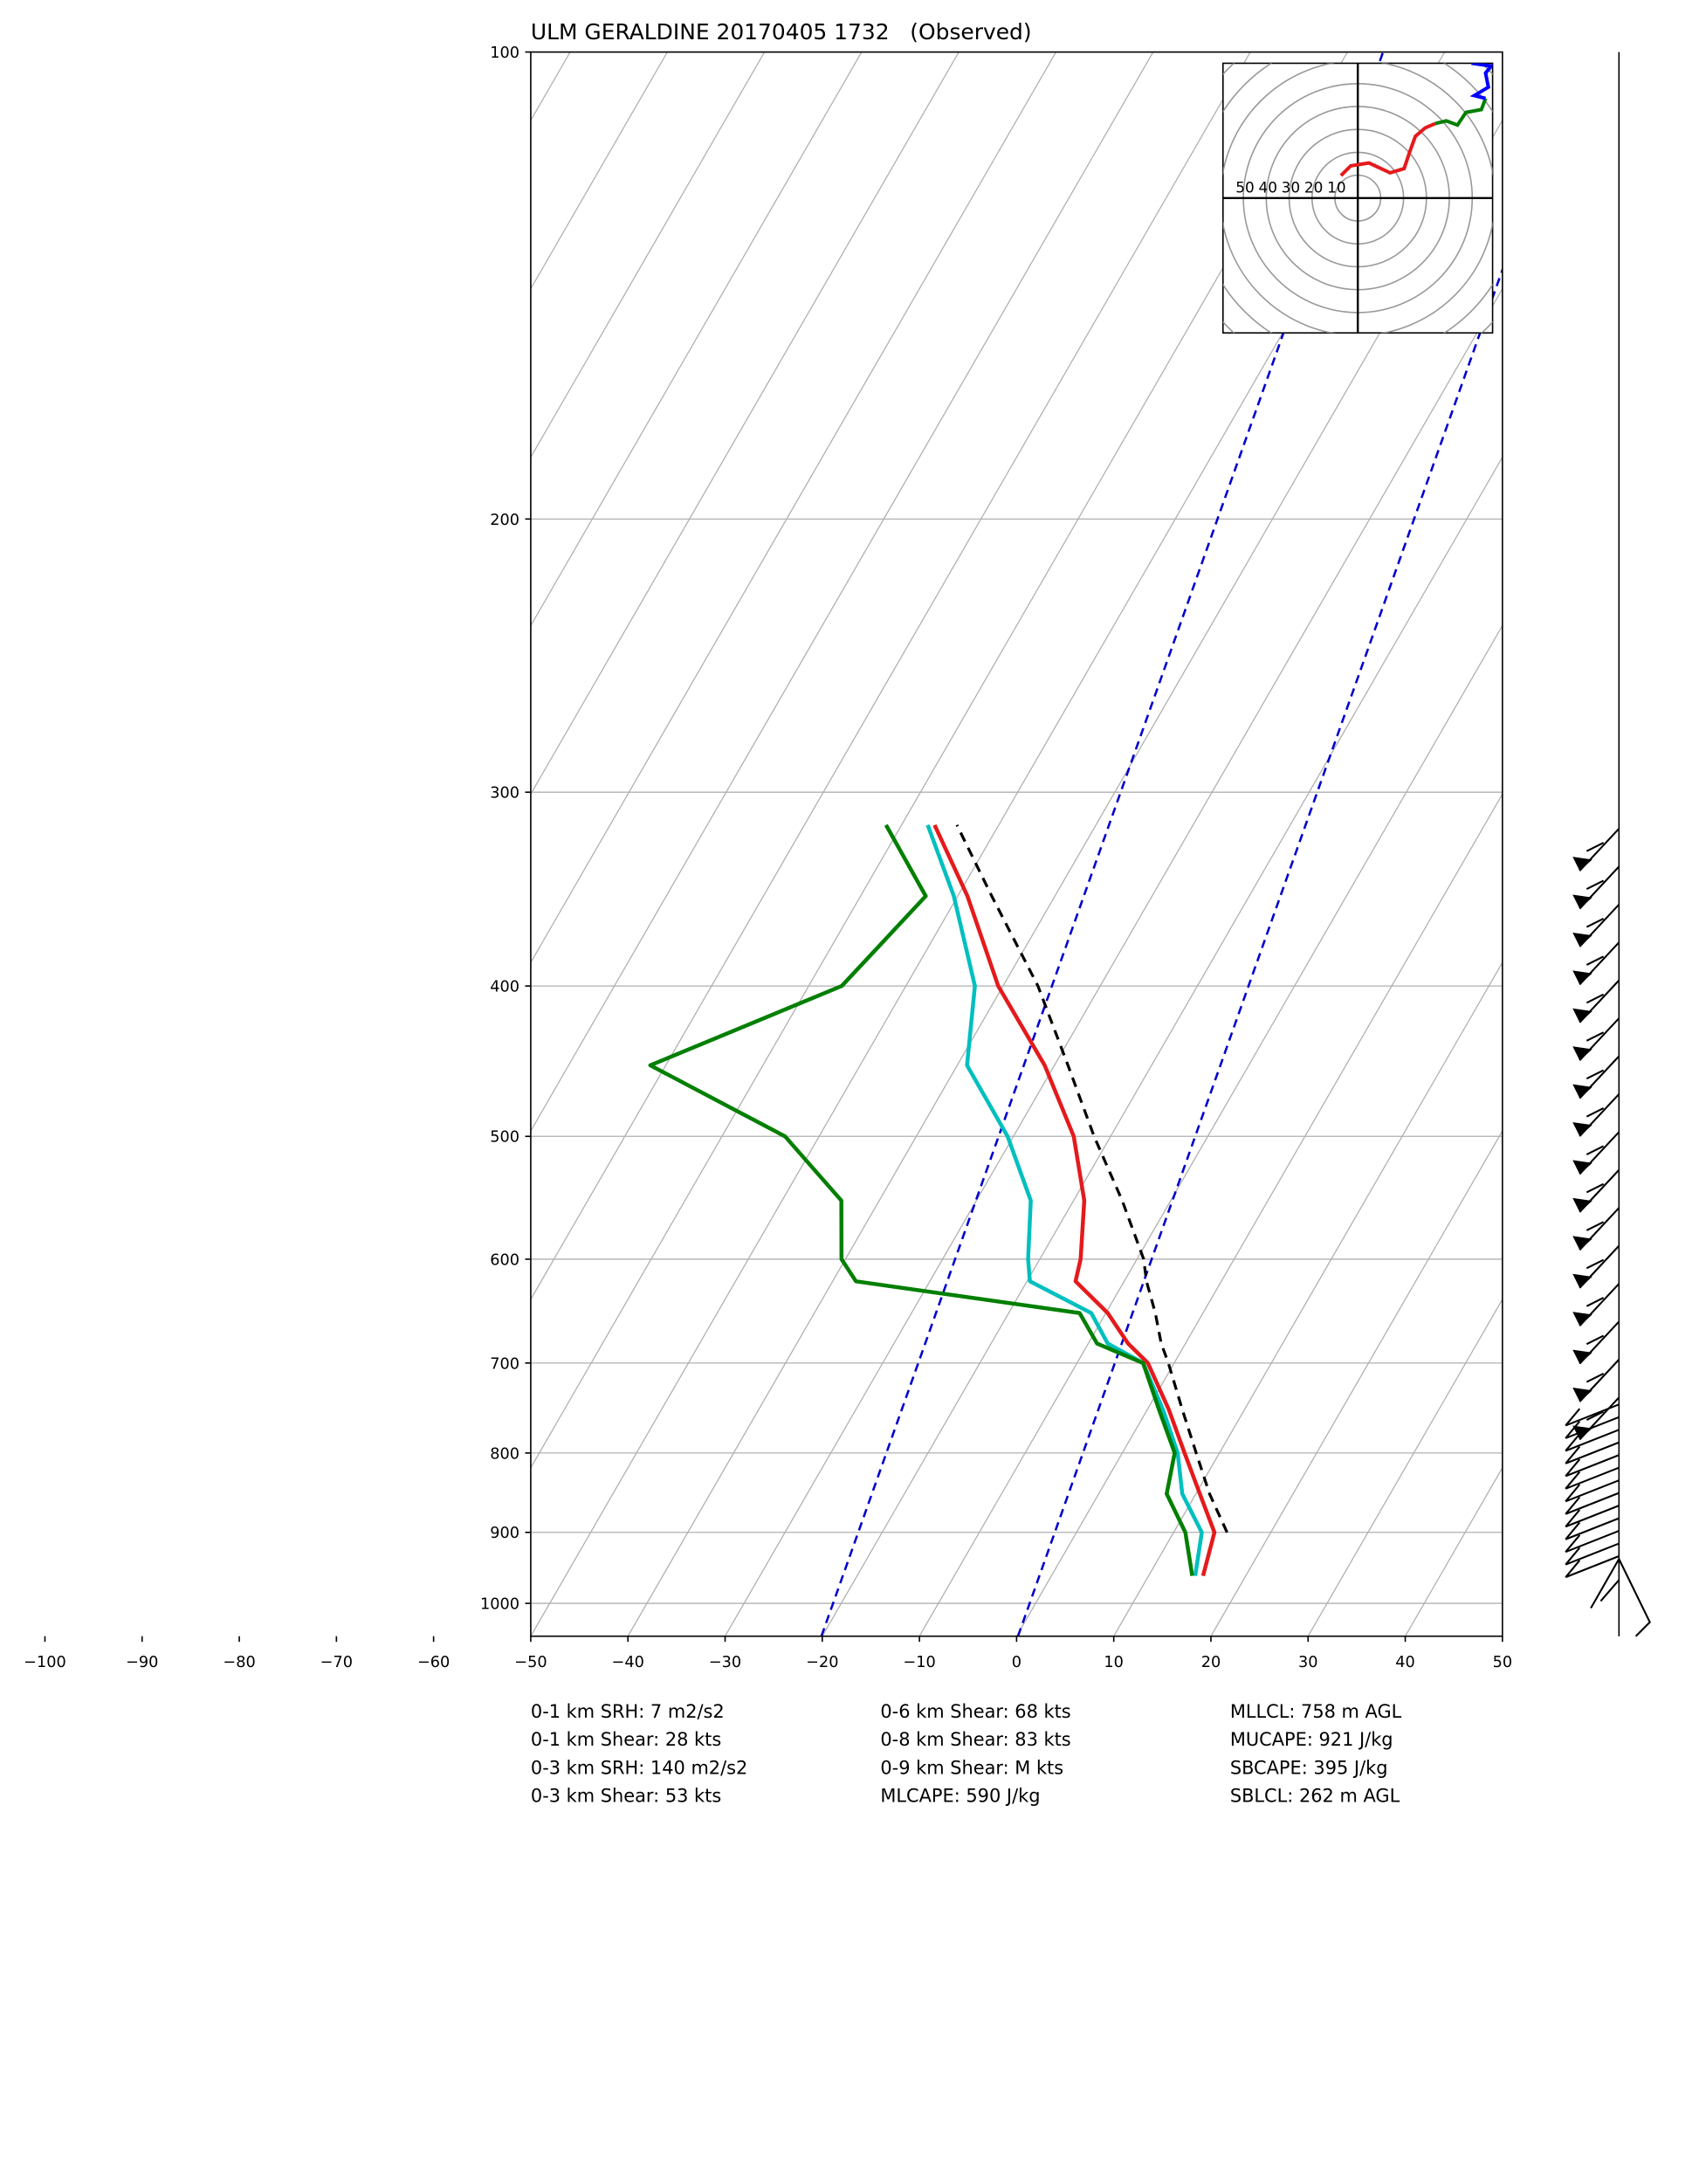 Image resolution: width=1699 pixels, height=2184 pixels. Describe the element at coordinates (504, 520) in the screenshot. I see `y-tick-label: 200` at that location.